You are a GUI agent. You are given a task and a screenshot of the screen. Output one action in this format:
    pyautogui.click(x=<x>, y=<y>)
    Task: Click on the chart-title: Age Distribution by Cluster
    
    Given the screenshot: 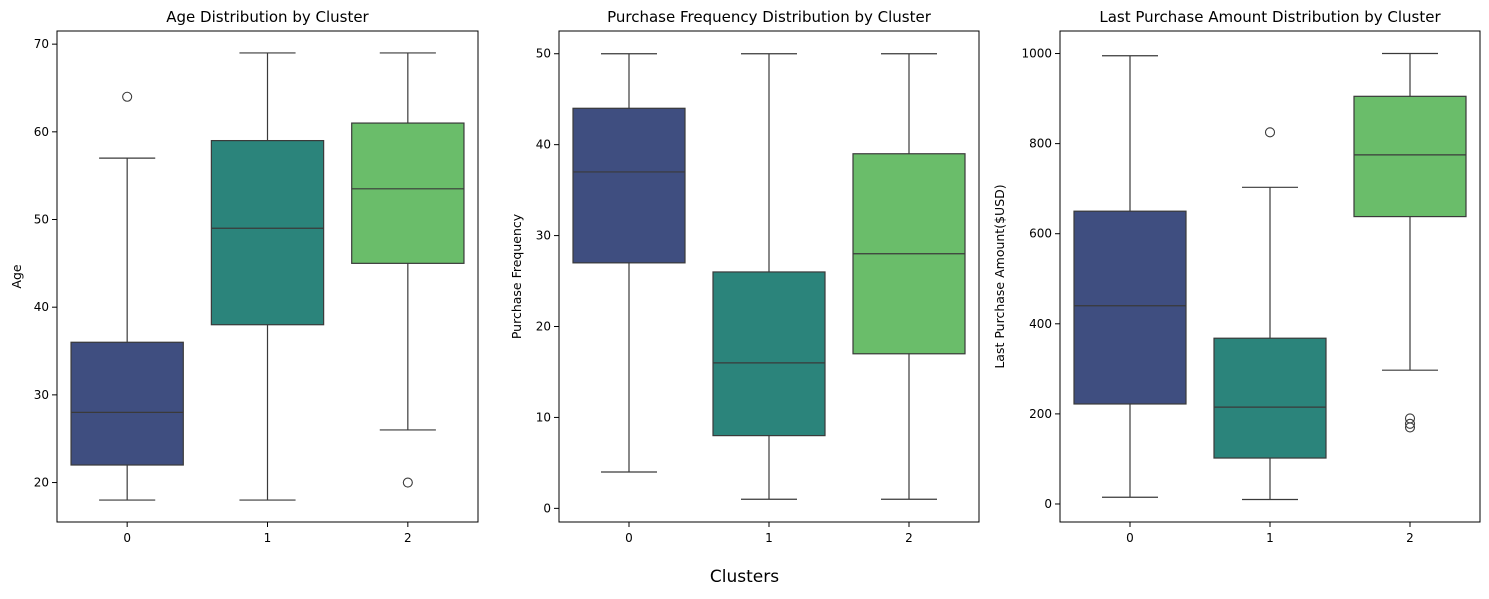 What is the action you would take?
    pyautogui.click(x=267, y=17)
    